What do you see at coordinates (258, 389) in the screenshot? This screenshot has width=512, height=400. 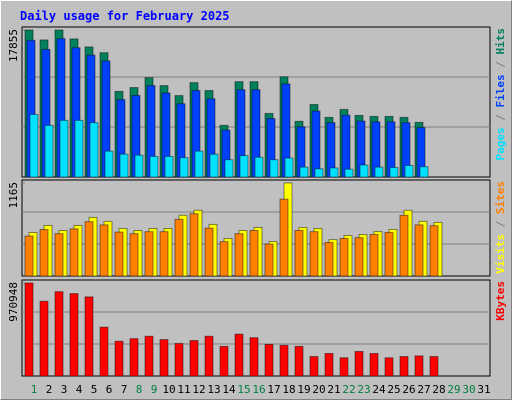 I see `x-tick-label: 16` at bounding box center [258, 389].